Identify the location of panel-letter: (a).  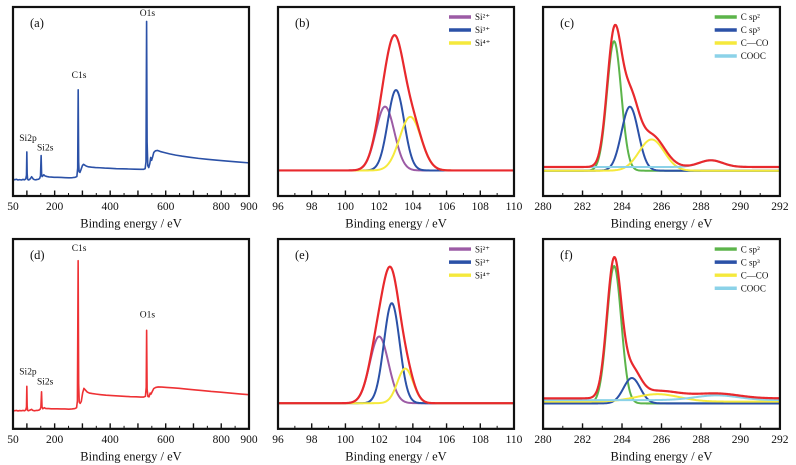
(37, 23).